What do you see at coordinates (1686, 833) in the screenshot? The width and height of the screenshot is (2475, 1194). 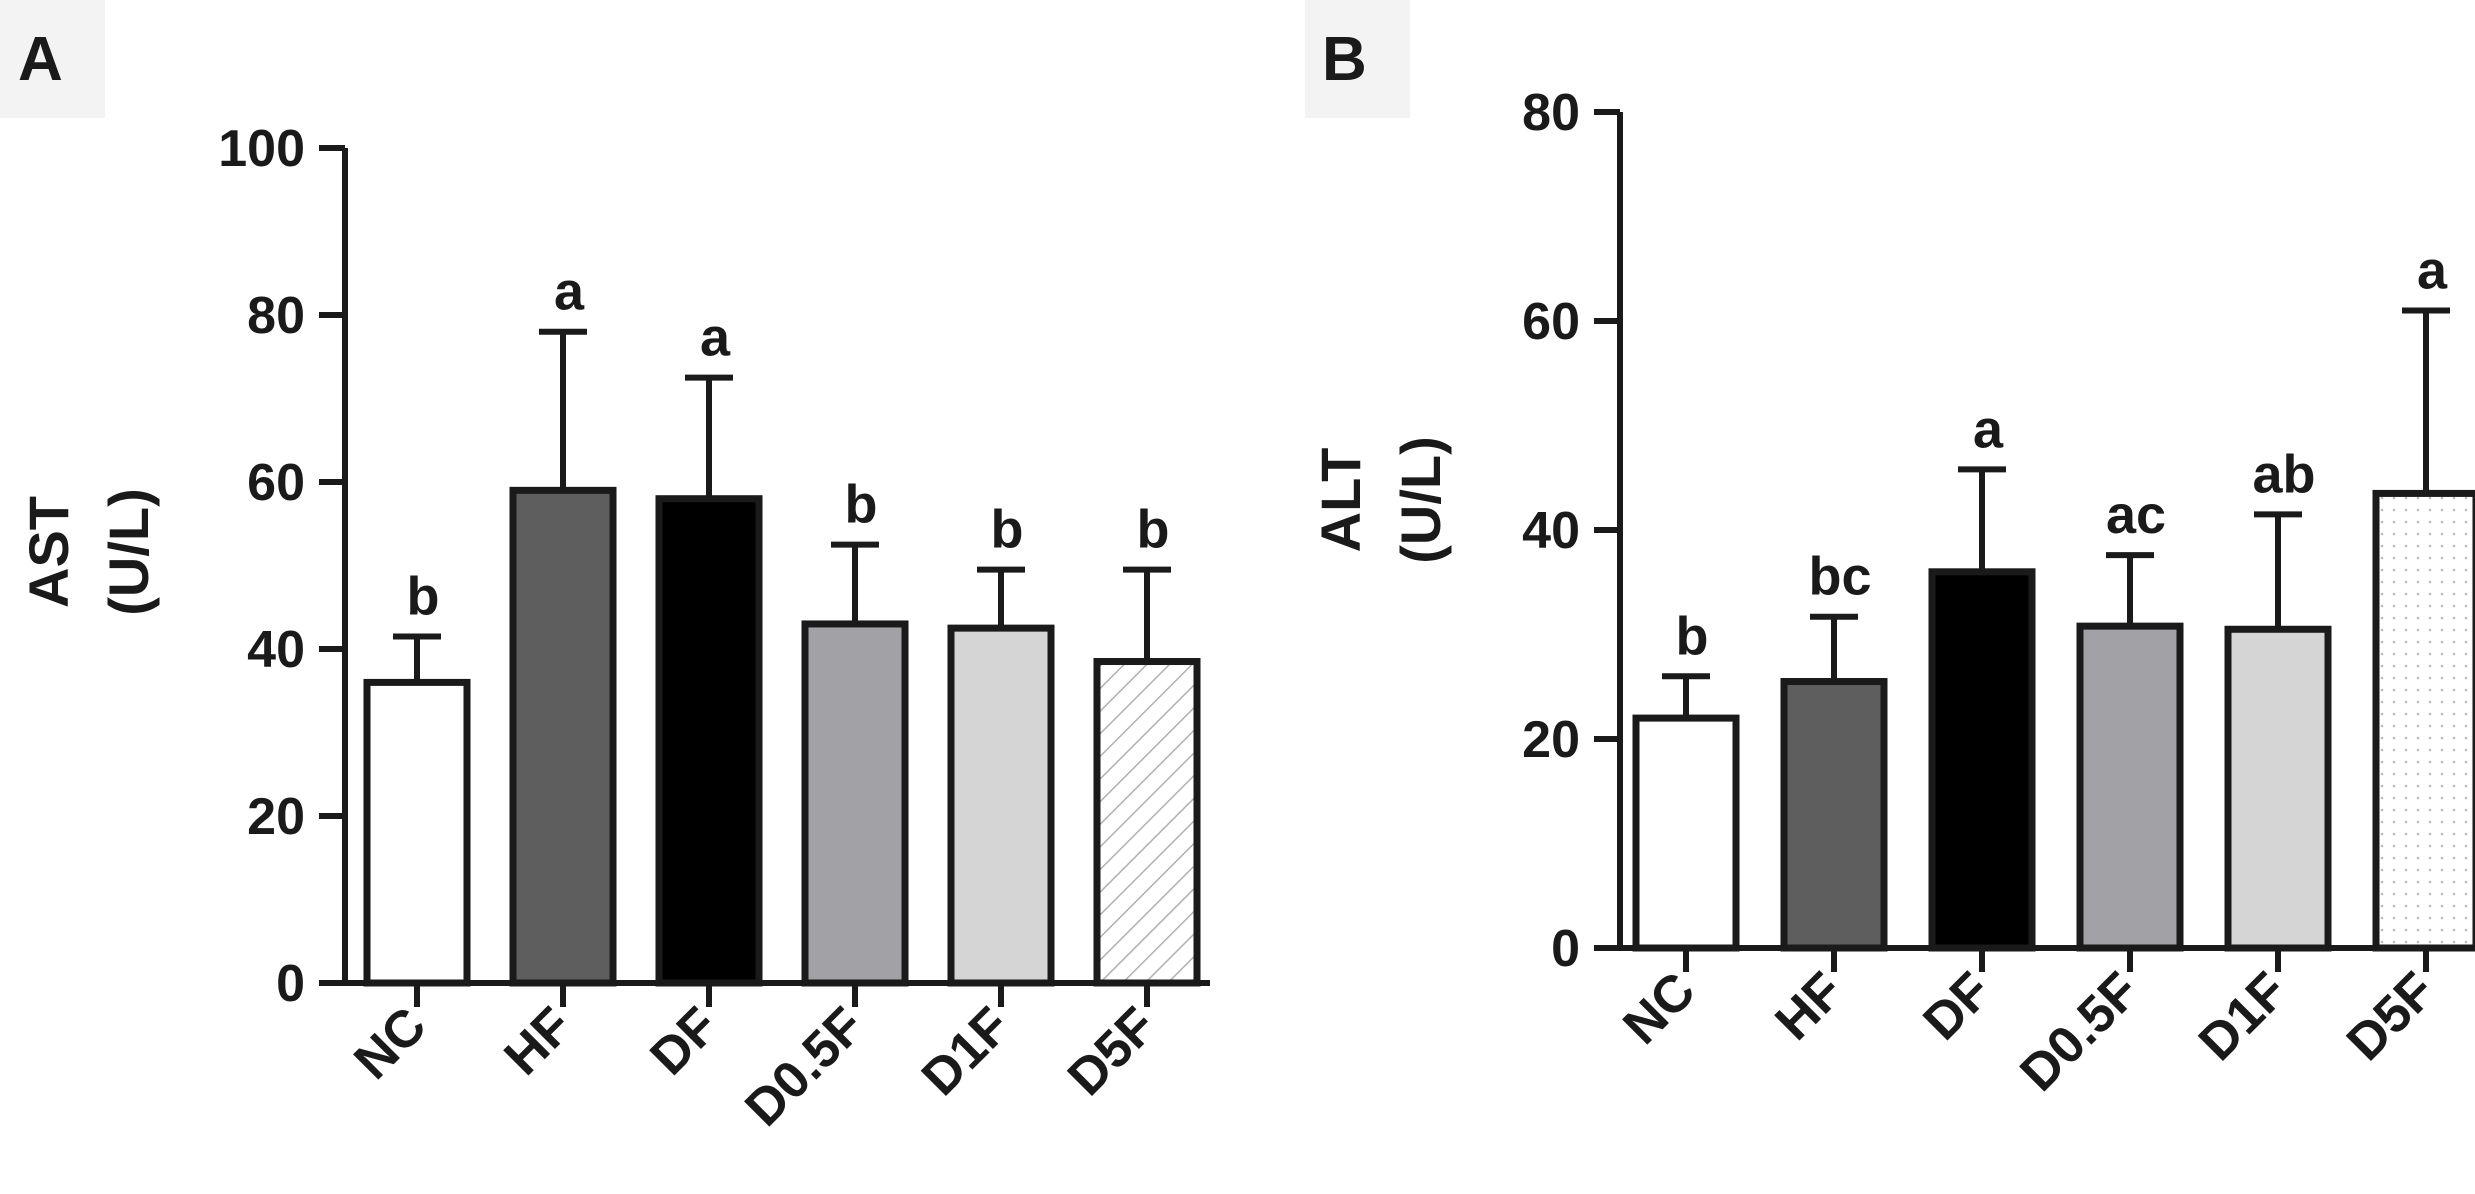 I see `bar-b-NC` at bounding box center [1686, 833].